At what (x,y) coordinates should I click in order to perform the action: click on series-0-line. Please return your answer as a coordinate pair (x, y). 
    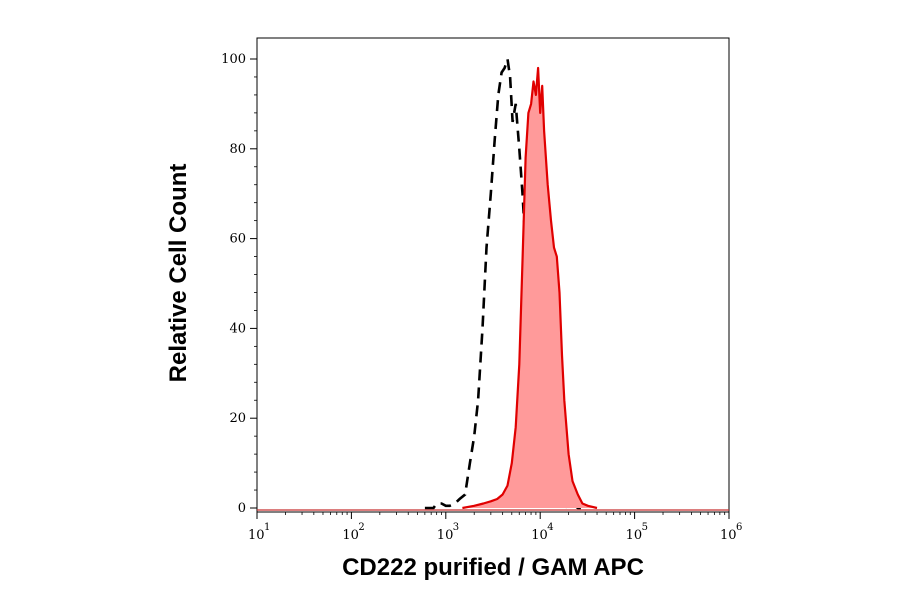
    Looking at the image, I should click on (505, 284).